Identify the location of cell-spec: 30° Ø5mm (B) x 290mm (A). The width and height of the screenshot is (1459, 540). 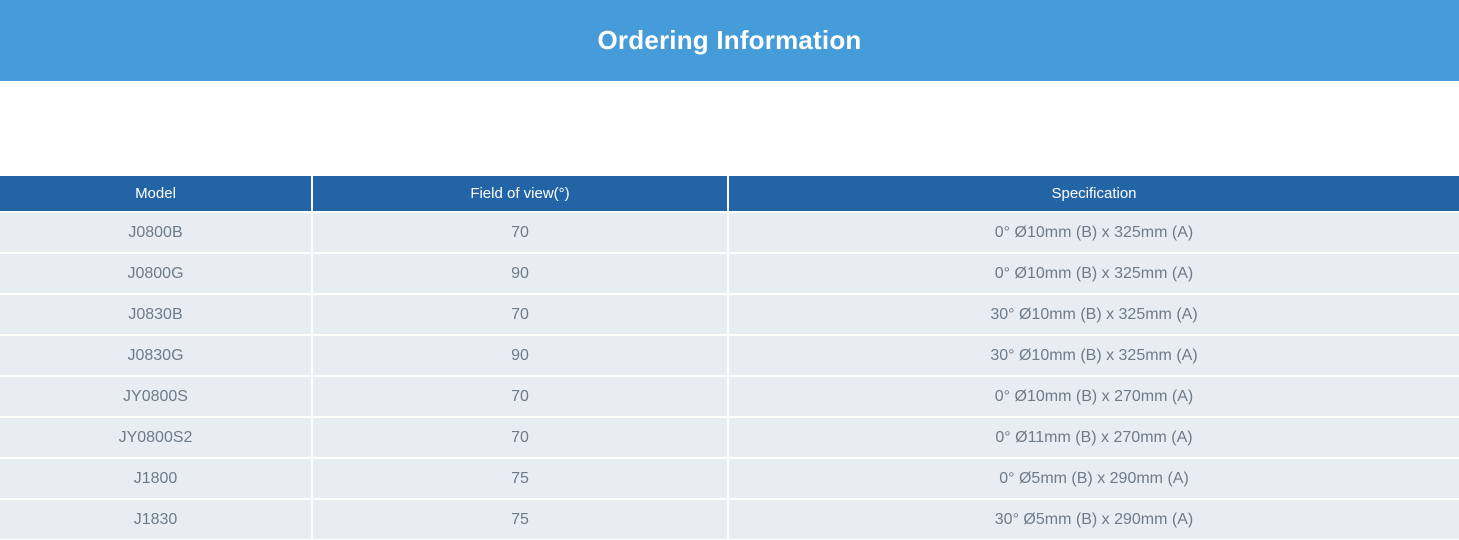
(1094, 520).